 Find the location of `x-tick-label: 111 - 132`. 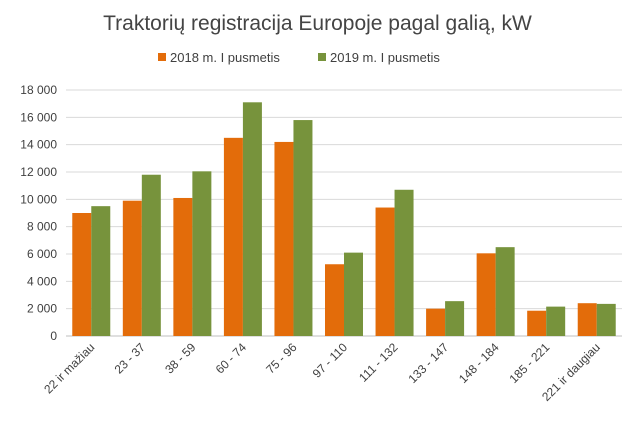

x-tick-label: 111 - 132 is located at coordinates (378, 362).